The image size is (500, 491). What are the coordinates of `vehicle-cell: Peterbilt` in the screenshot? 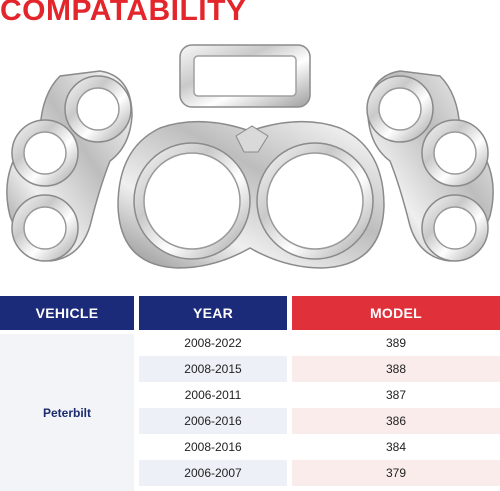 It's located at (67, 412).